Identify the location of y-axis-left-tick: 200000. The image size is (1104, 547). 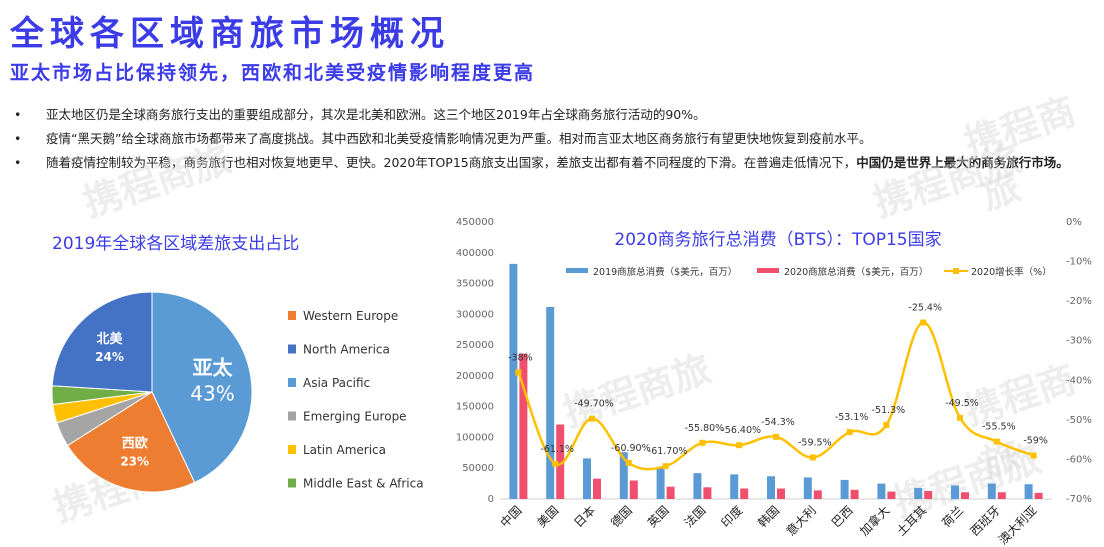
(475, 376).